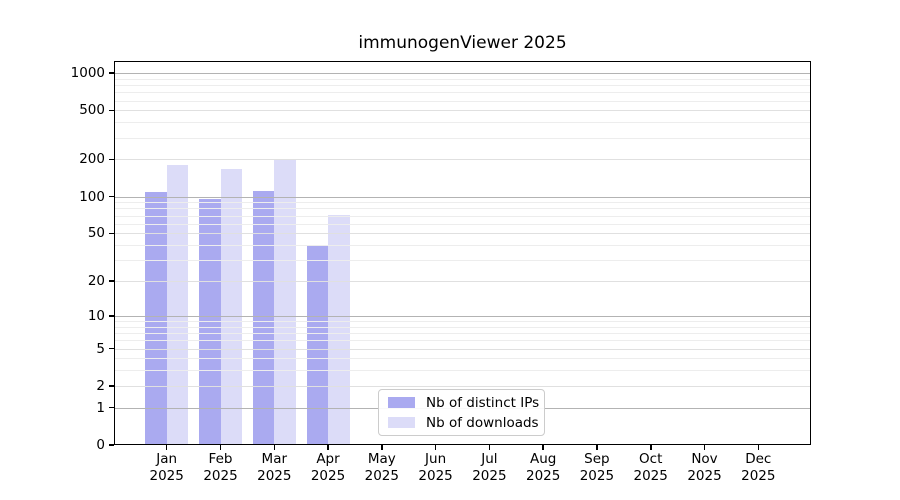  I want to click on x-tick-Feb, so click(220, 447).